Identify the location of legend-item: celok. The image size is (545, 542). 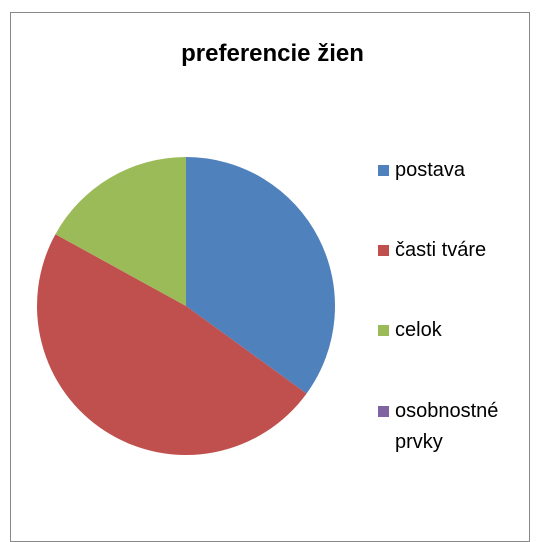
(451, 330).